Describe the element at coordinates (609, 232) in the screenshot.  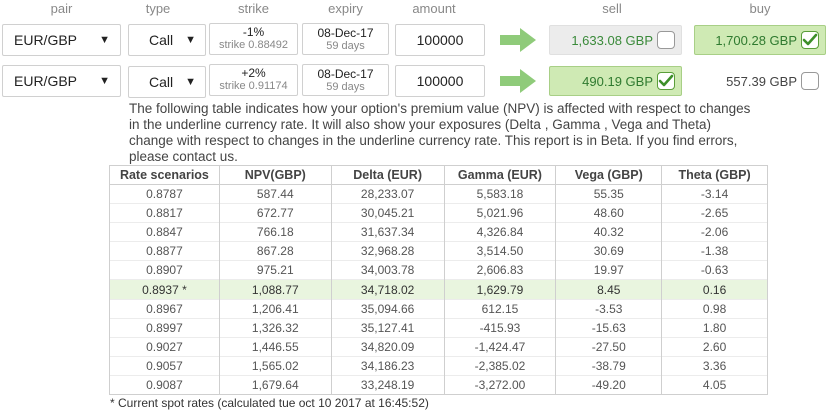
I see `table-cell: 40.32` at that location.